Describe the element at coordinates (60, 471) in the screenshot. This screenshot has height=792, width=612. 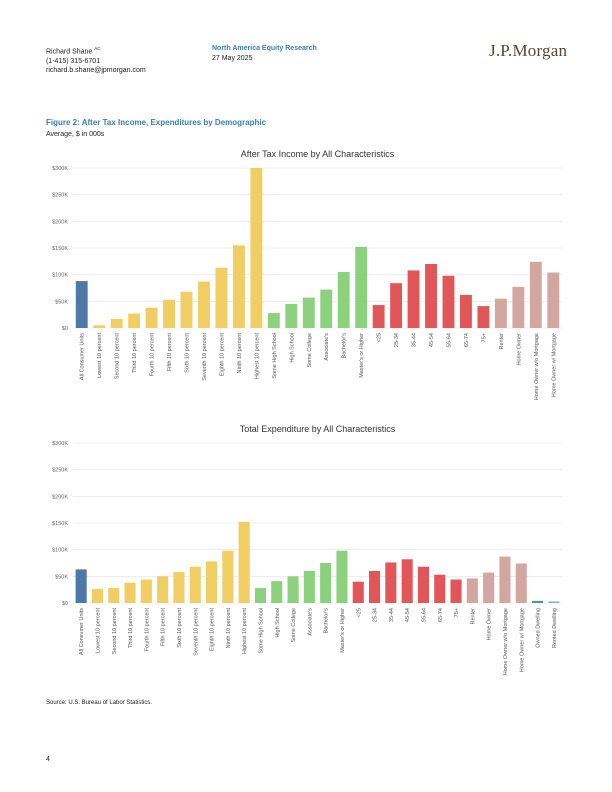
I see `y-tick-label: $250K` at that location.